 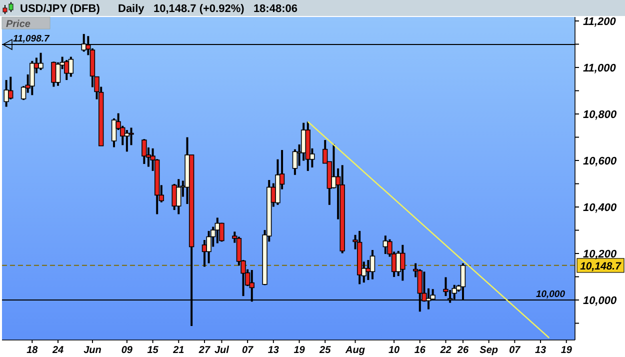 What do you see at coordinates (208, 9) in the screenshot?
I see `chart-subtitle: Daily 10,148.7 (+0.92%) 18:48:06` at bounding box center [208, 9].